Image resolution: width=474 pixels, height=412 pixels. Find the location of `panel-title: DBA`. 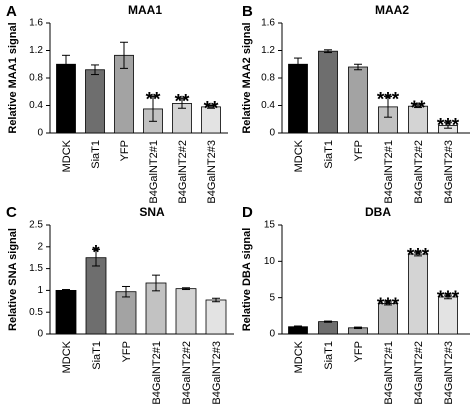

panel-title: DBA is located at coordinates (378, 212).